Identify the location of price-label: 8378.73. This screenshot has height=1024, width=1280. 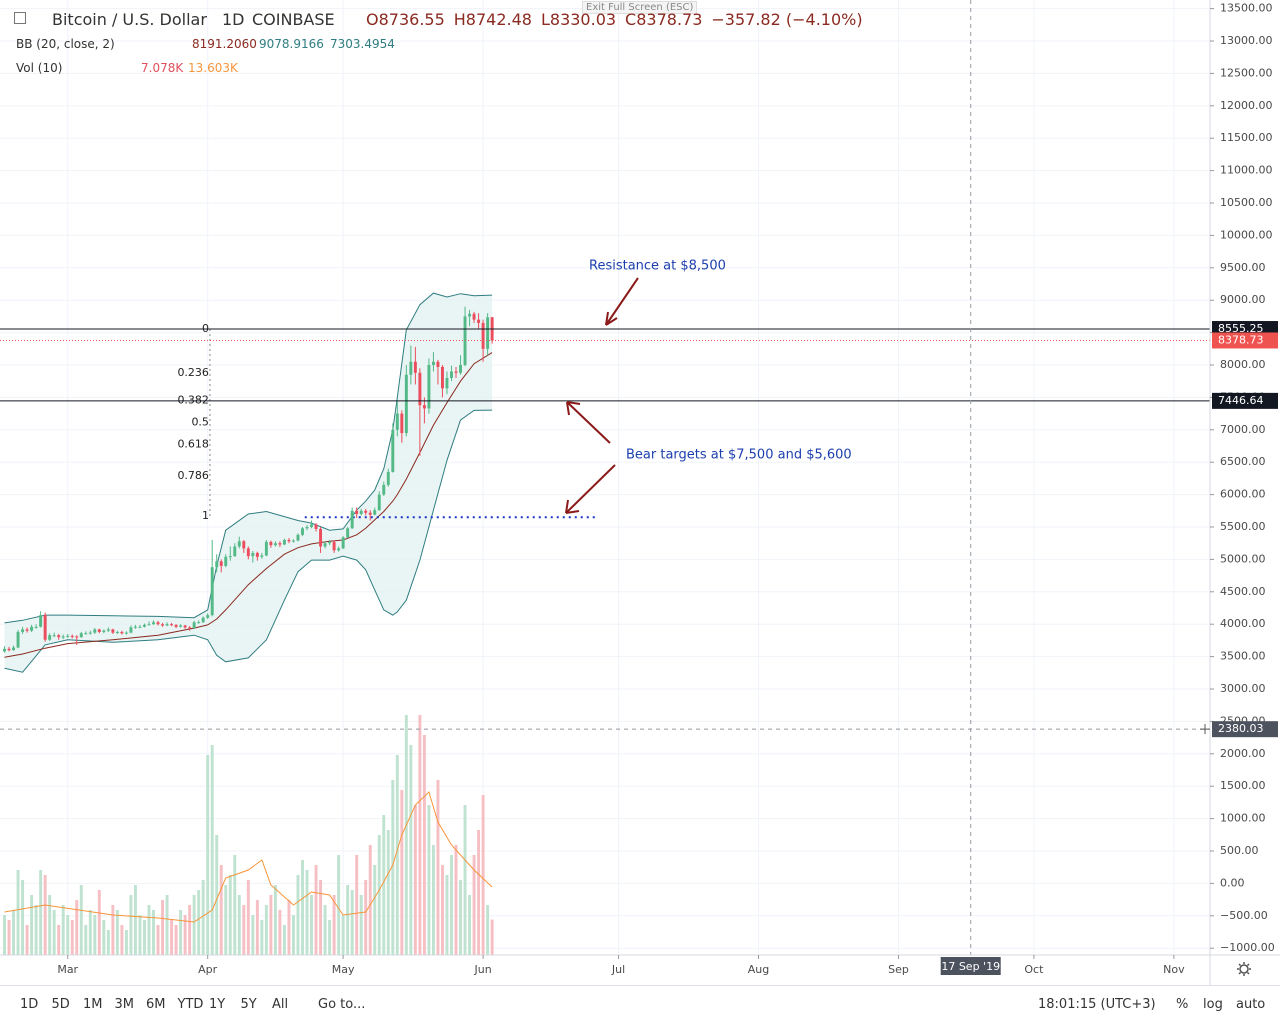
(1241, 339).